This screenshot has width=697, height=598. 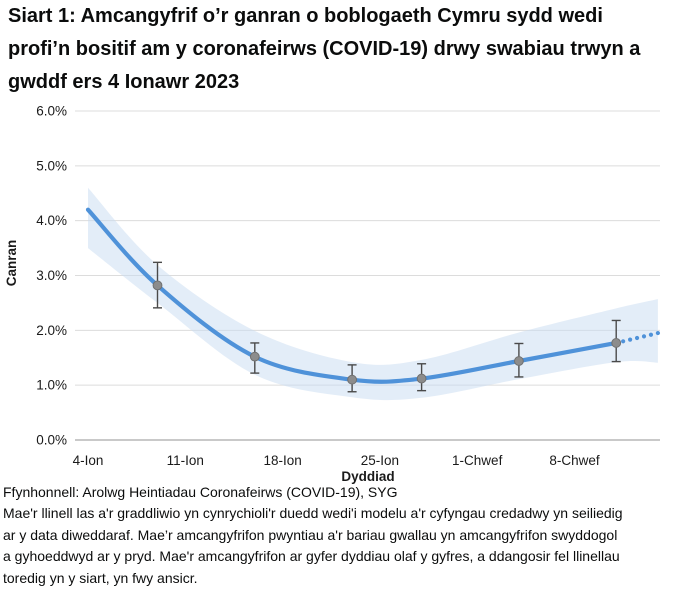 I want to click on y-axis-title: Canran, so click(x=11, y=263).